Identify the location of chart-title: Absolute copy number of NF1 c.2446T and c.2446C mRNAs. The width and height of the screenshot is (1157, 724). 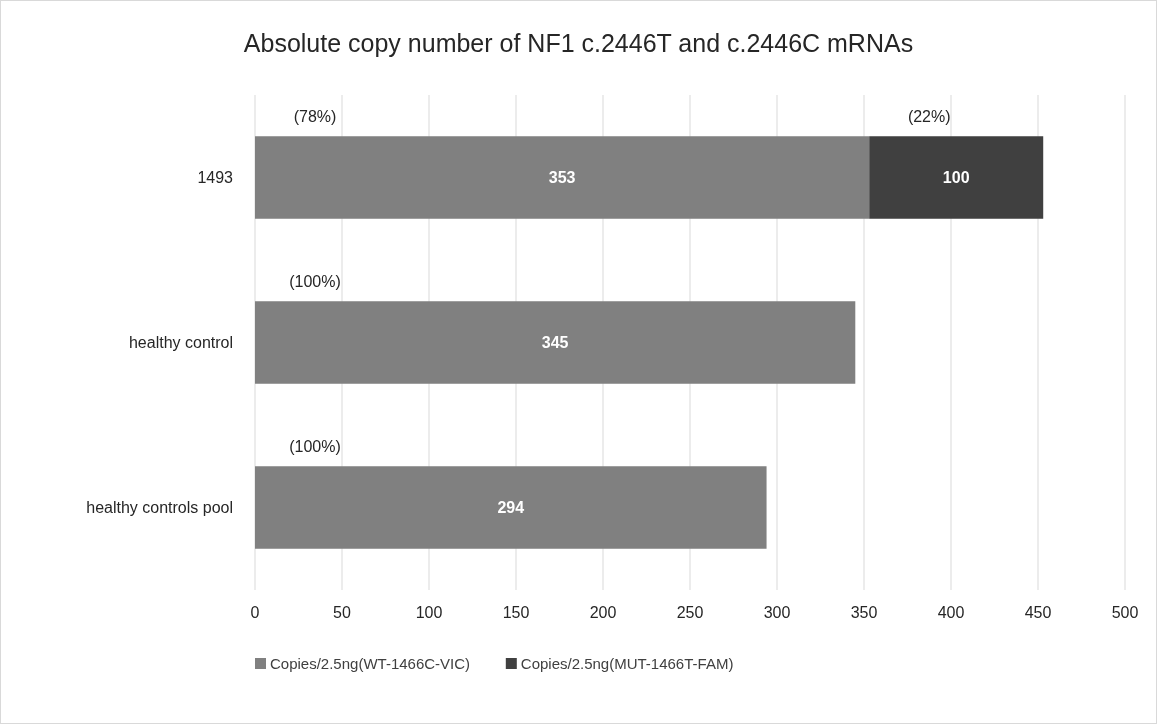
(578, 43).